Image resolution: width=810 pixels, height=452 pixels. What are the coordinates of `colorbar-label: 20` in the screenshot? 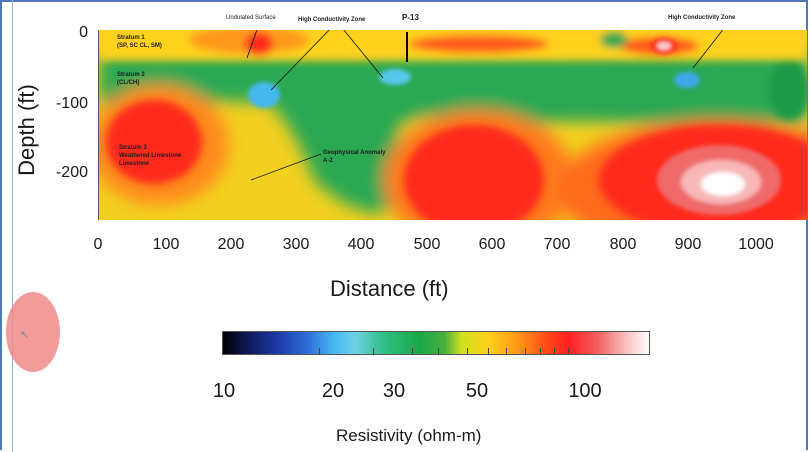 It's located at (333, 391).